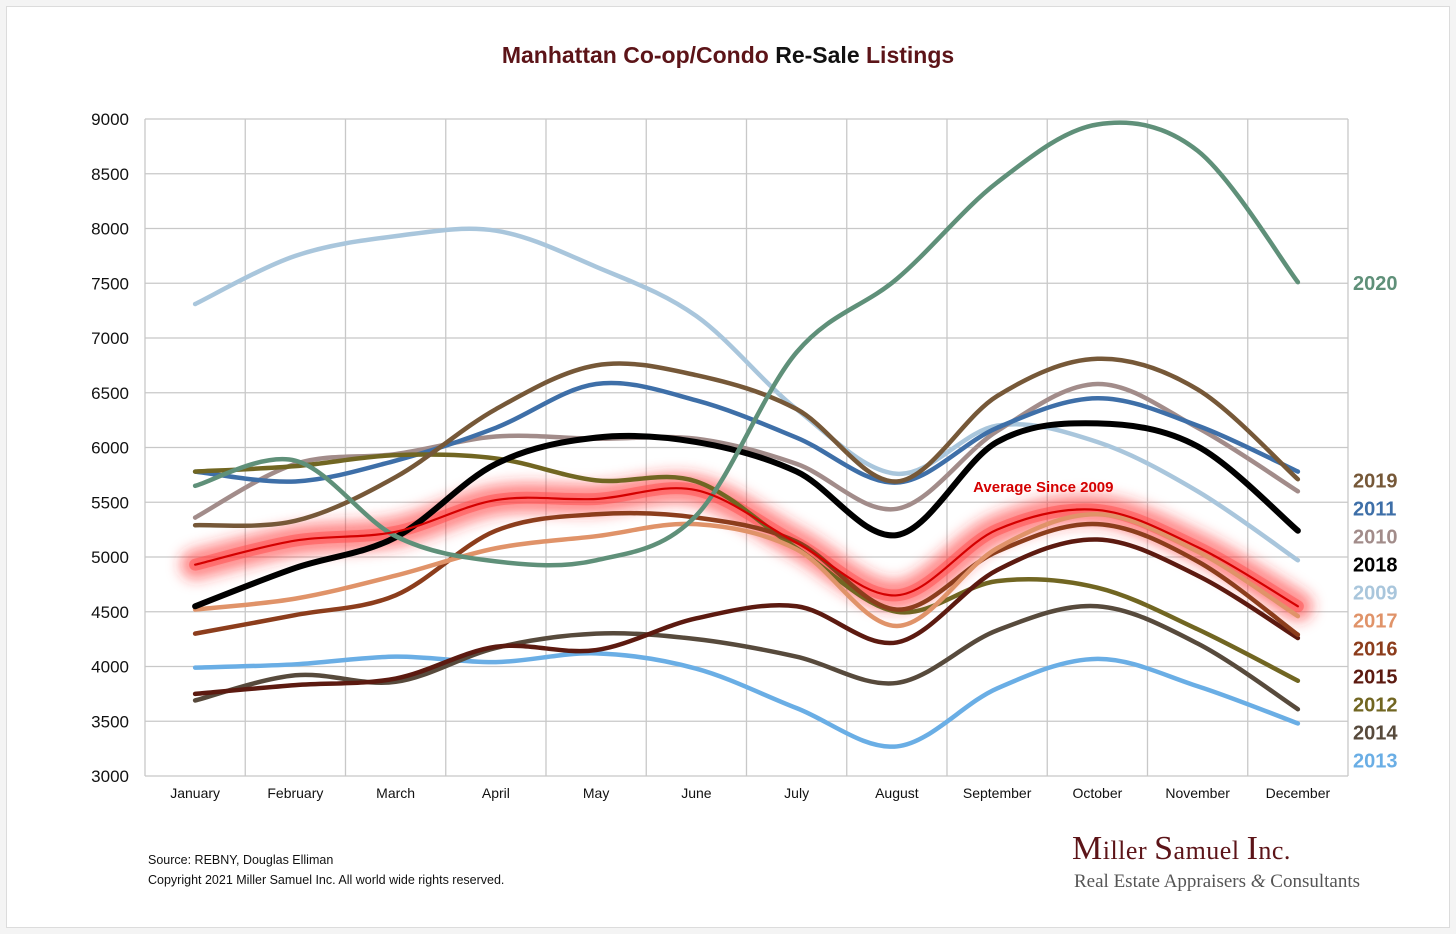  Describe the element at coordinates (997, 793) in the screenshot. I see `x-tick-label: September` at that location.